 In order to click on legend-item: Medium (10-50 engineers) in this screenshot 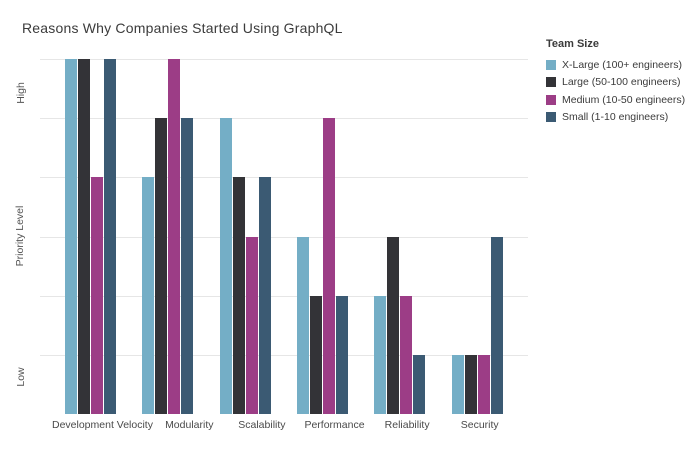, I will do `click(615, 100)`.